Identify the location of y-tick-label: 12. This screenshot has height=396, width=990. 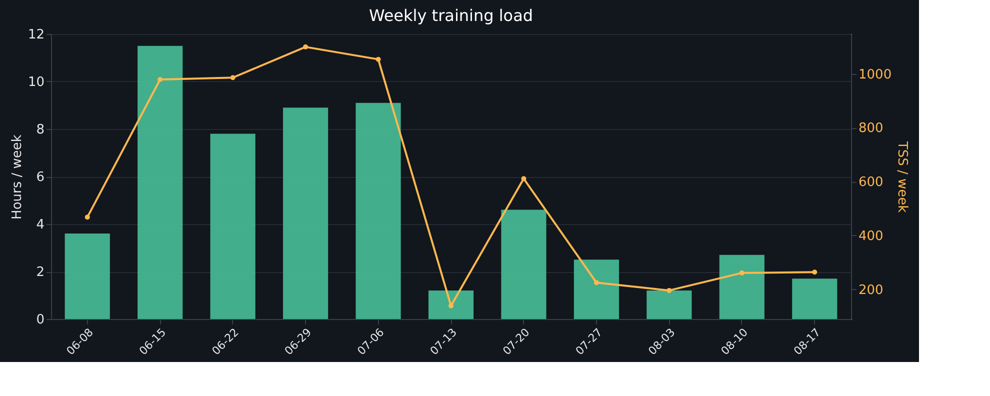
(36, 35).